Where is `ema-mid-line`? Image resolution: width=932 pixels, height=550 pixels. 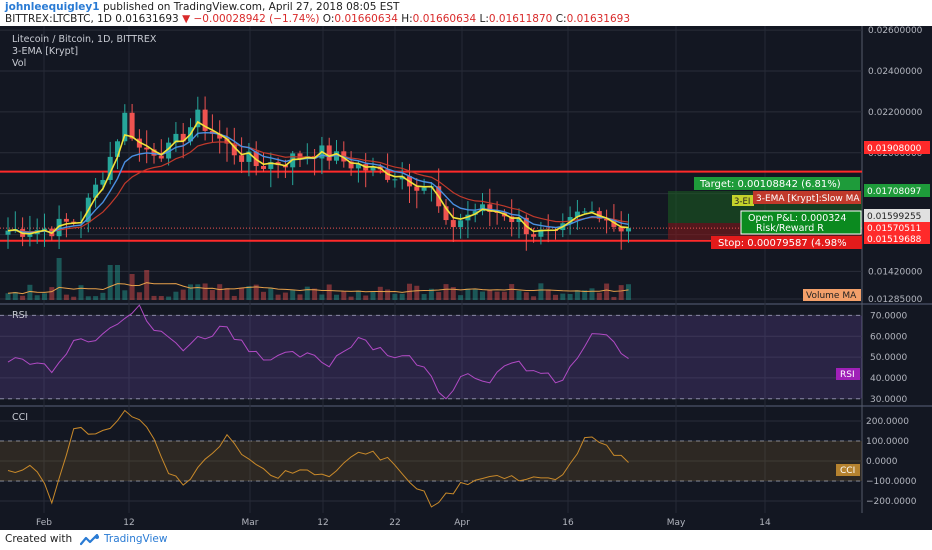
ema-mid-line is located at coordinates (318, 182).